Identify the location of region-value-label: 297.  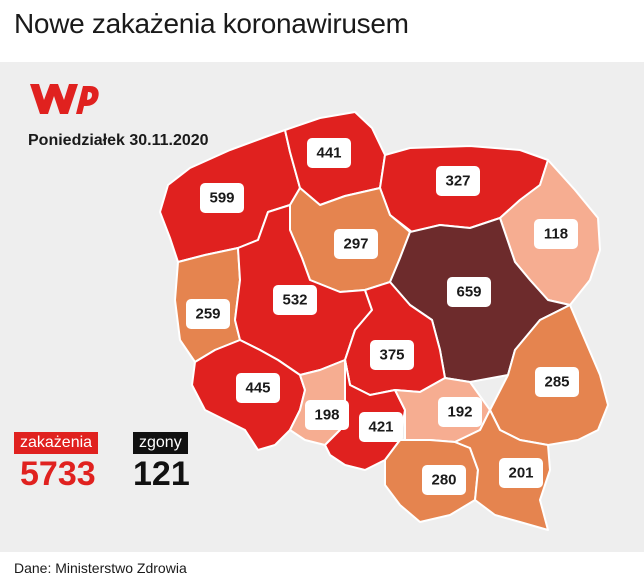
(355, 244).